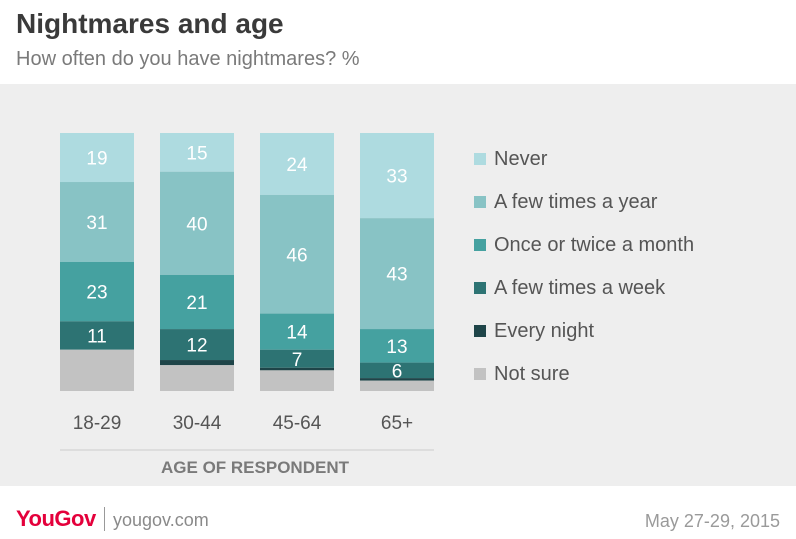  I want to click on chart-subtitle: How often do you have nightmares? %, so click(188, 59).